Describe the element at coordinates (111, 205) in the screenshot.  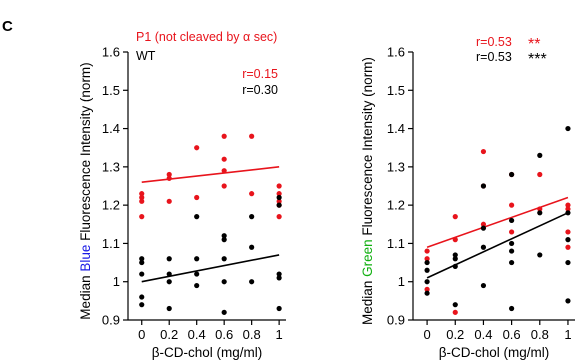
I see `y-tick-label: 1.2` at that location.